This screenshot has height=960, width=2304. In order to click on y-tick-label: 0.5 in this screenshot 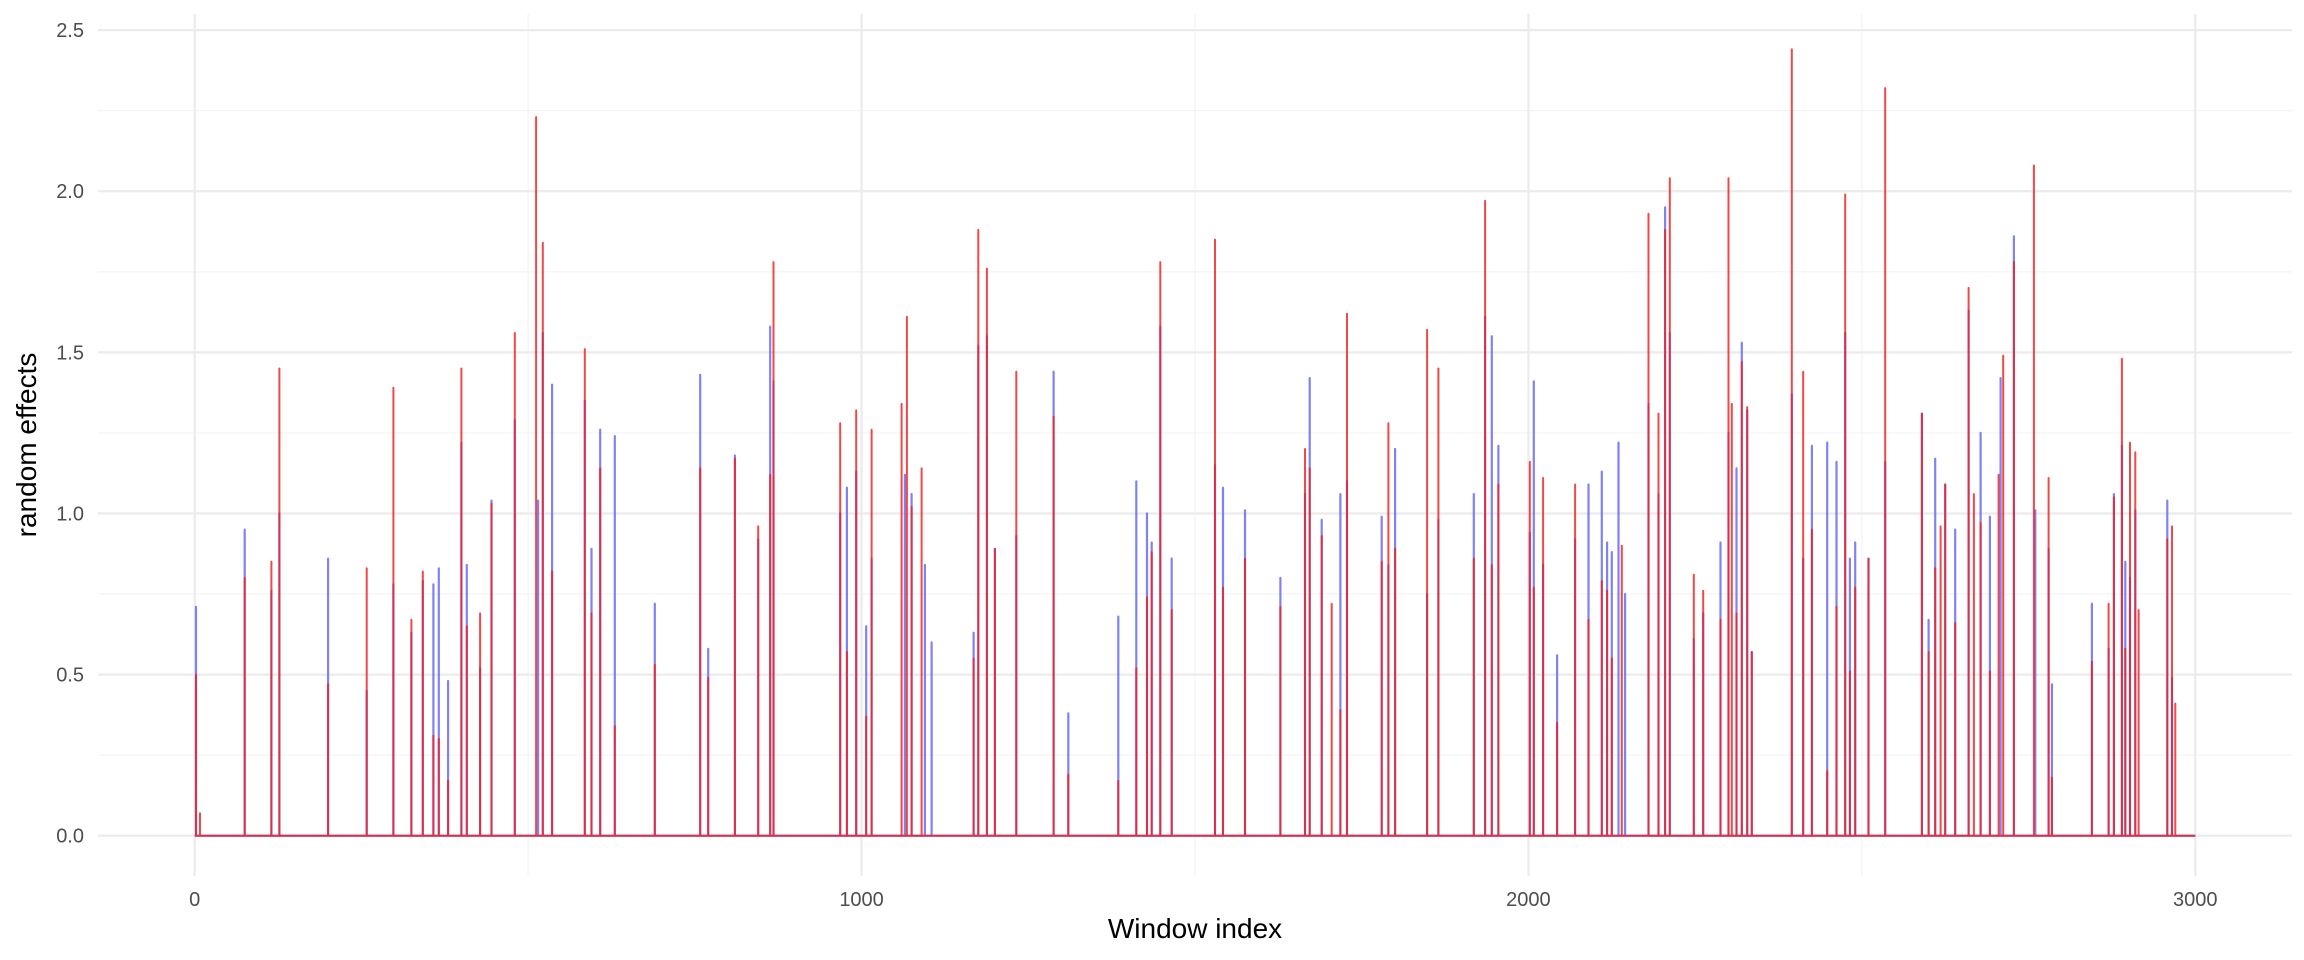, I will do `click(70, 676)`.